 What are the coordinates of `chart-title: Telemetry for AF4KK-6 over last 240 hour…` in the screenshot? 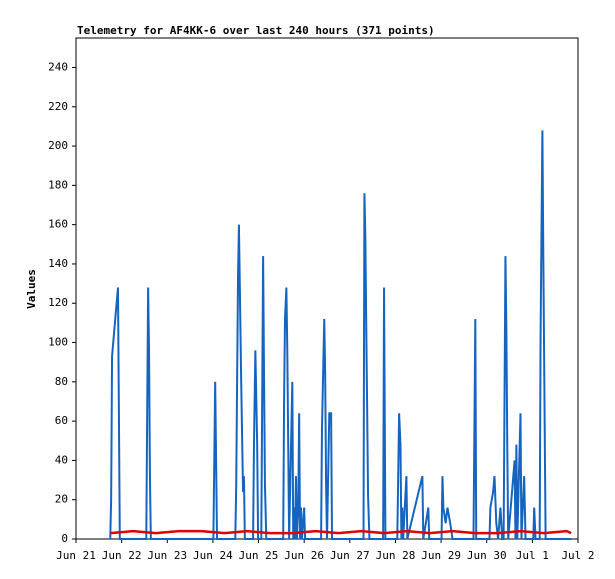 It's located at (256, 30).